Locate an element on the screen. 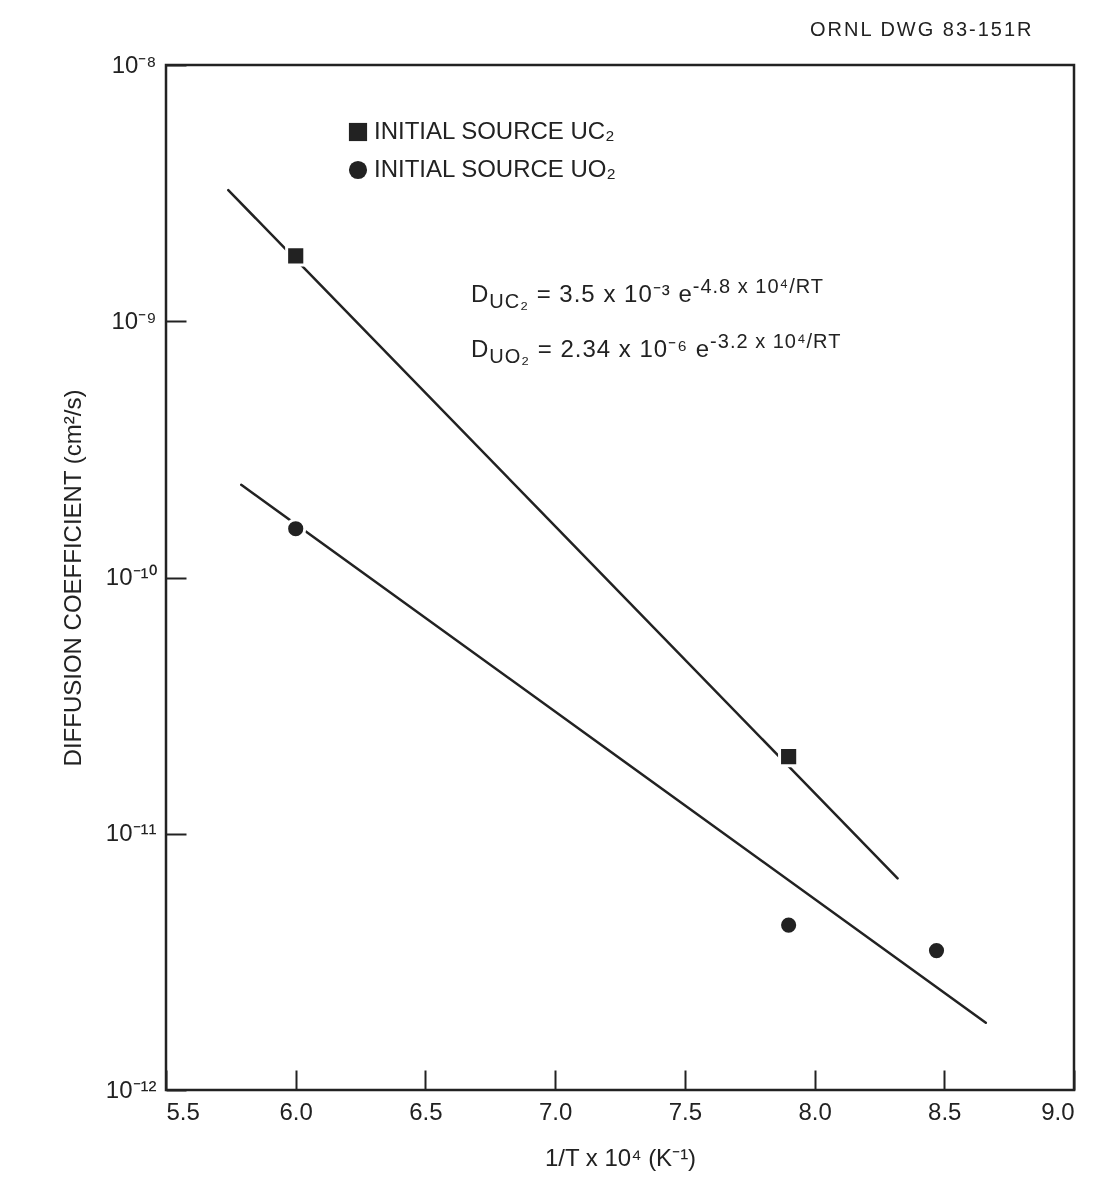 The height and width of the screenshot is (1197, 1101). y-axis-title: DIFFUSION COEFFICIENT (cm²/s) is located at coordinates (72, 578).